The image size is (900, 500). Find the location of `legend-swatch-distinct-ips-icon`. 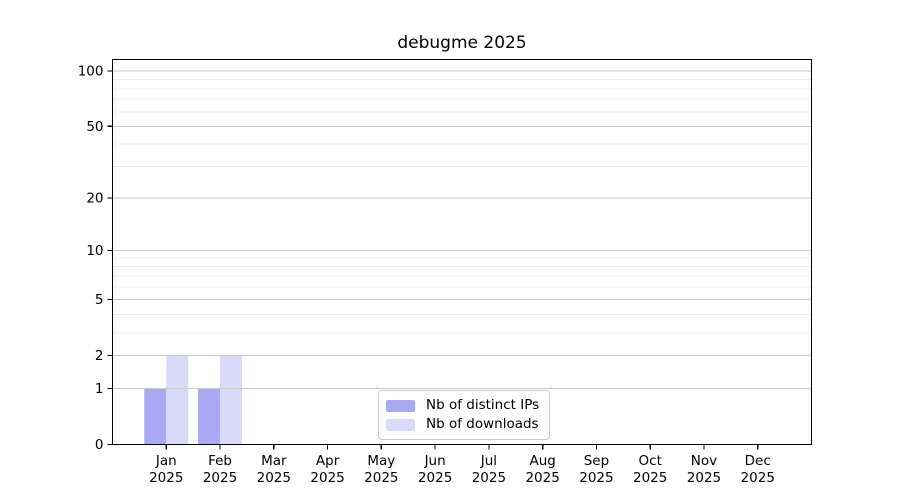

legend-swatch-distinct-ips-icon is located at coordinates (400, 405).